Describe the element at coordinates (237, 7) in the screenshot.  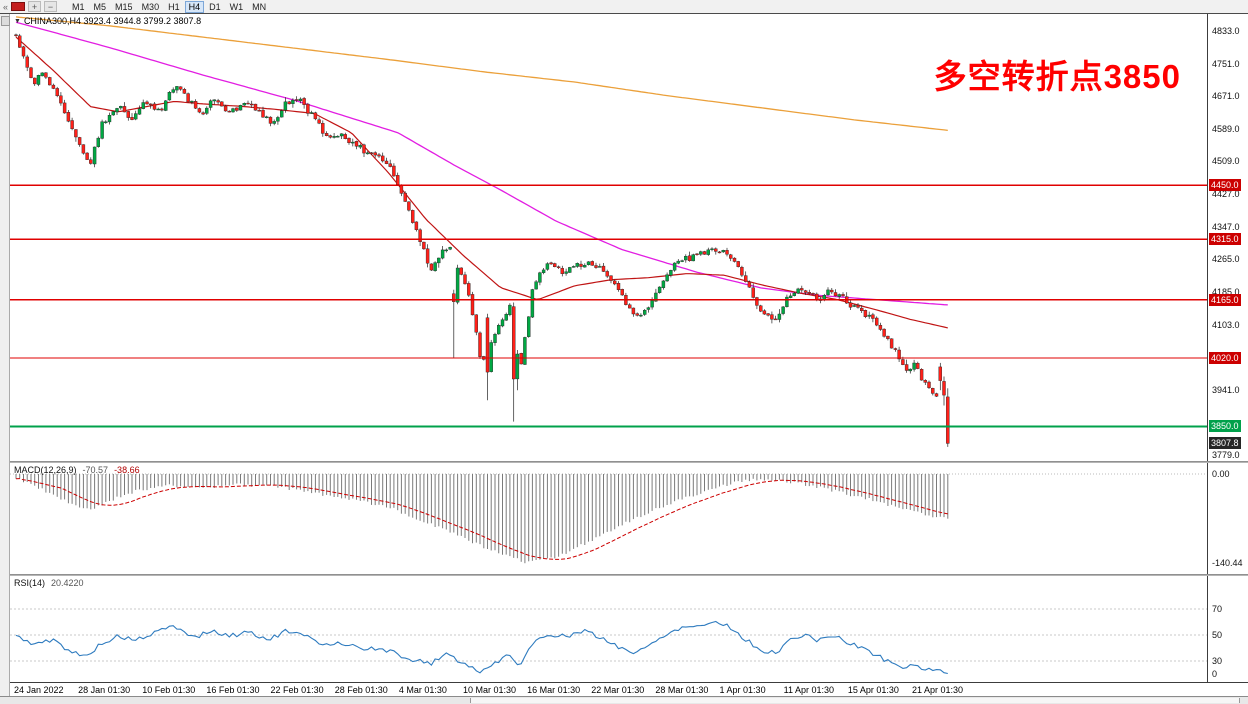
I see `timeframe-button-w1: W1` at that location.